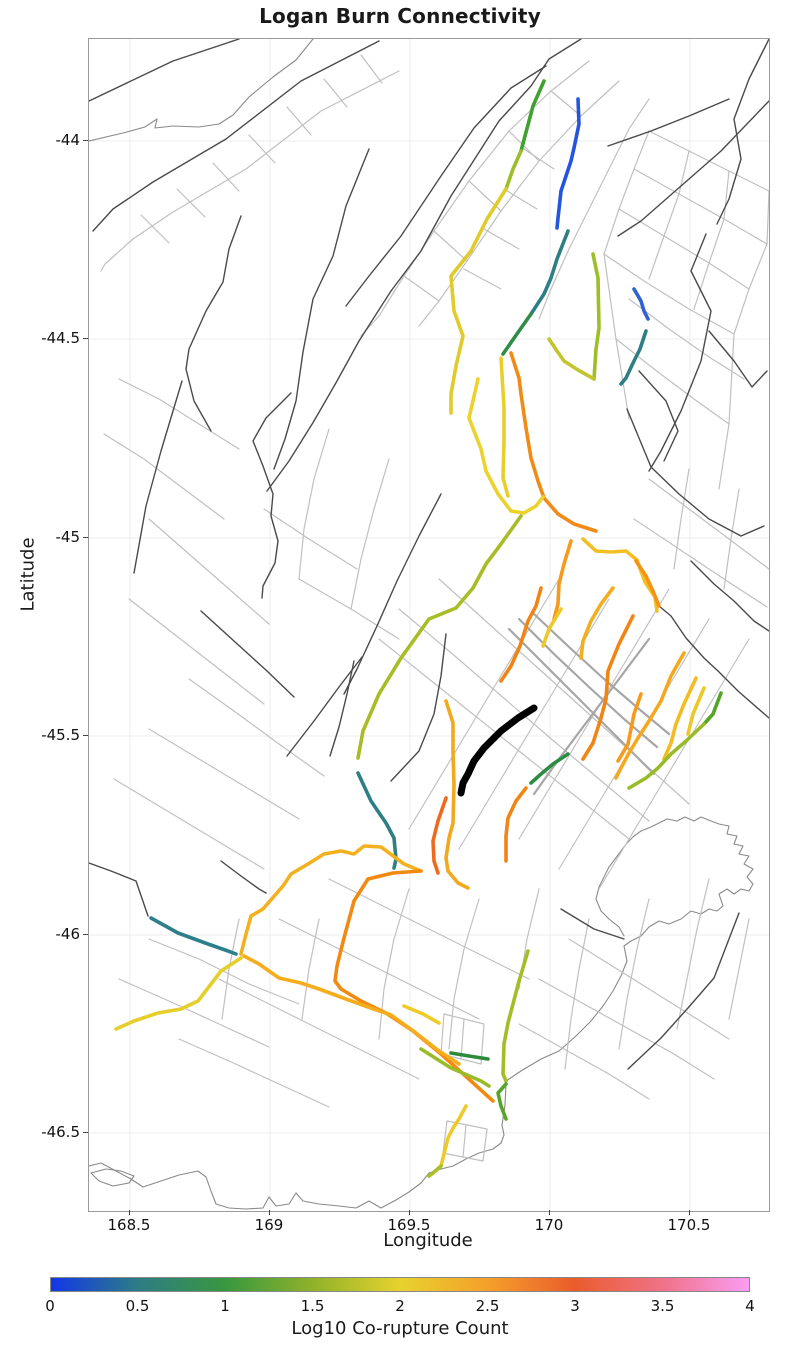 Image resolution: width=800 pixels, height=1358 pixels. What do you see at coordinates (400, 1284) in the screenshot?
I see `colorbar` at bounding box center [400, 1284].